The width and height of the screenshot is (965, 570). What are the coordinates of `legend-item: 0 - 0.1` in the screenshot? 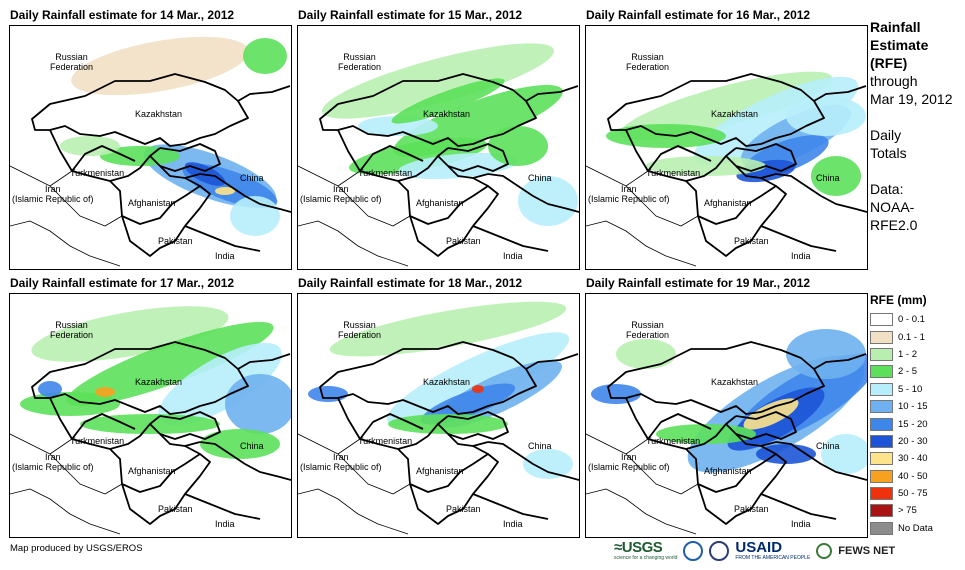 It's located at (917, 319).